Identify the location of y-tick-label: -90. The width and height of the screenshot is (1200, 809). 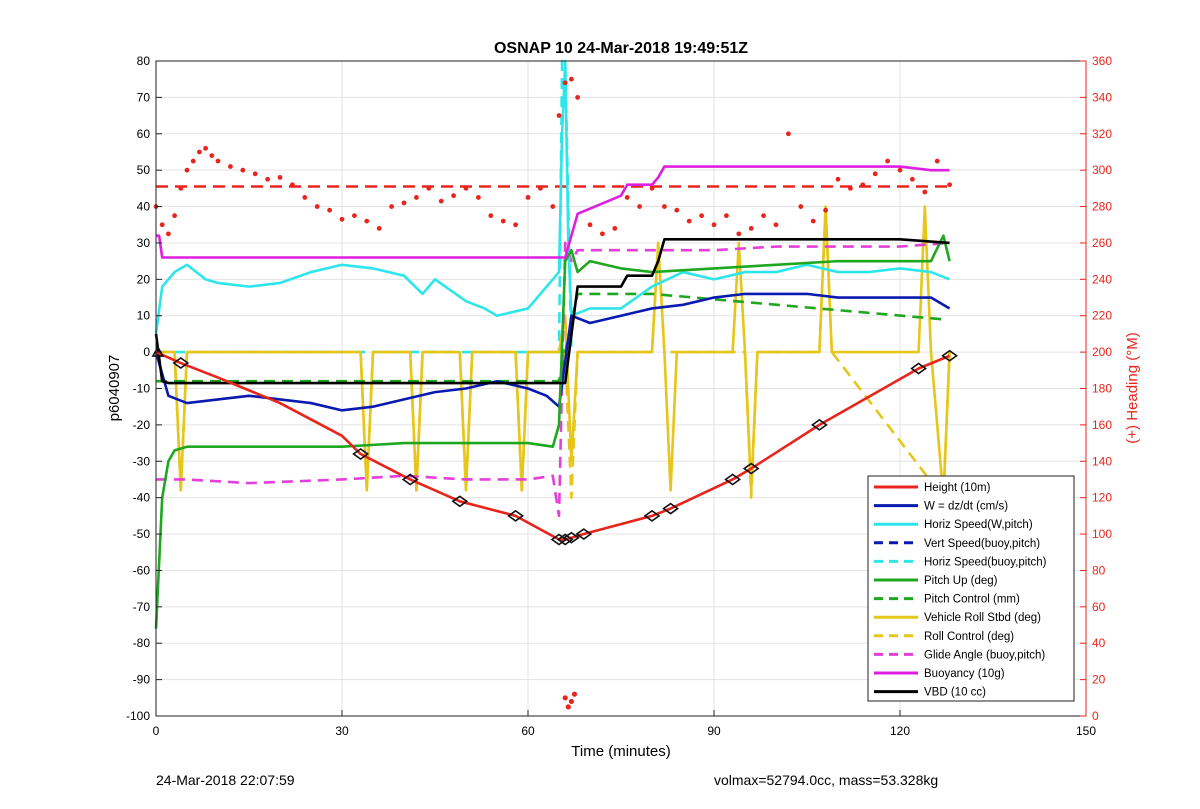
(142, 680).